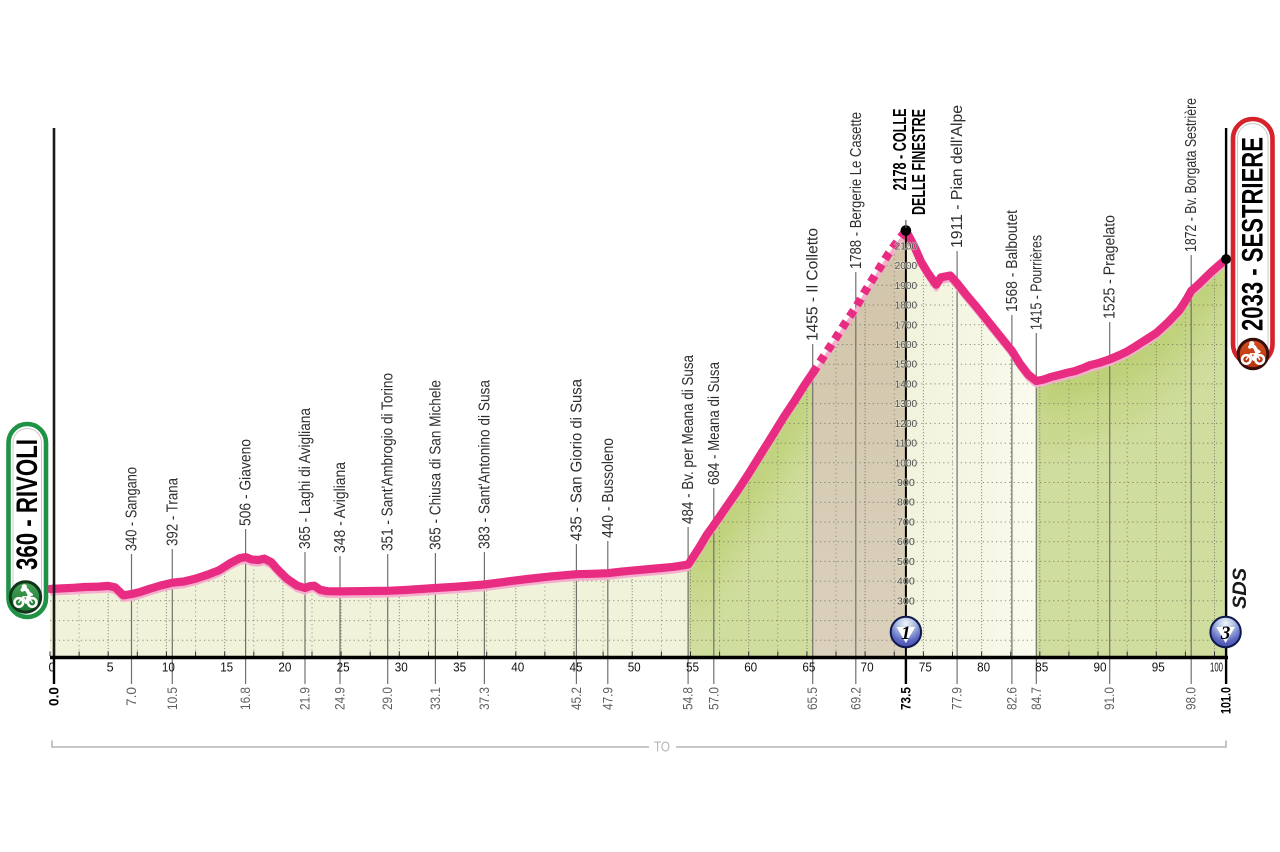 The height and width of the screenshot is (852, 1280). What do you see at coordinates (808, 668) in the screenshot?
I see `svg-text: 65` at bounding box center [808, 668].